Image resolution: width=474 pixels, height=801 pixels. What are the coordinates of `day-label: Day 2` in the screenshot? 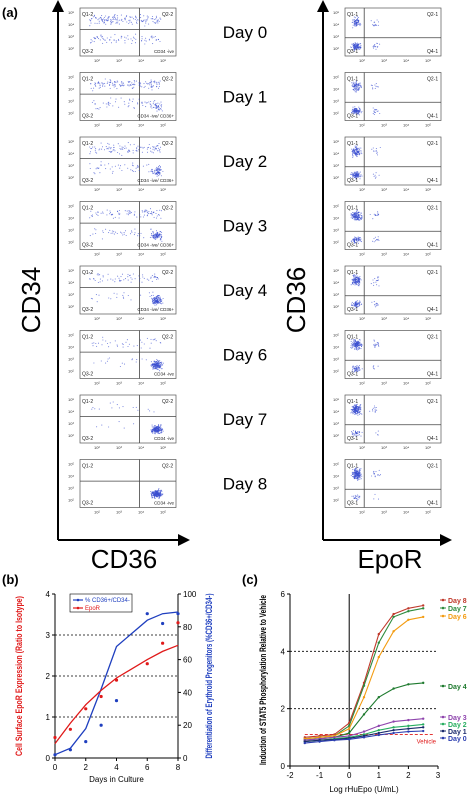 It's located at (245, 161).